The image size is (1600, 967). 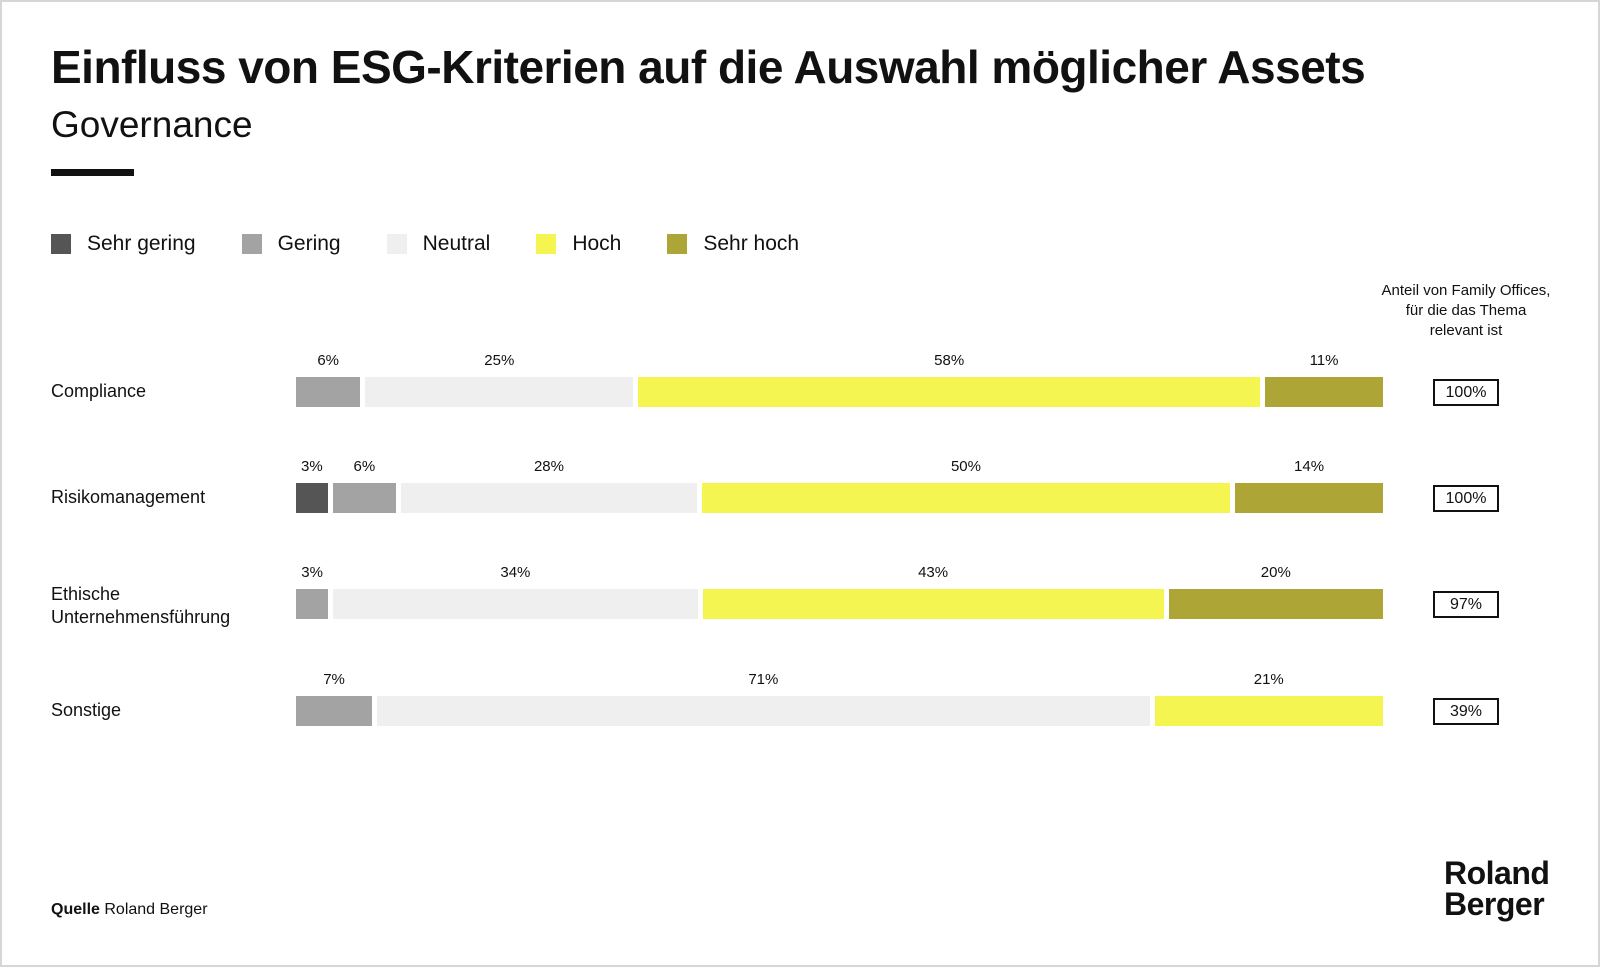 I want to click on category-label: Ethische Unternehmensführung, so click(x=141, y=605).